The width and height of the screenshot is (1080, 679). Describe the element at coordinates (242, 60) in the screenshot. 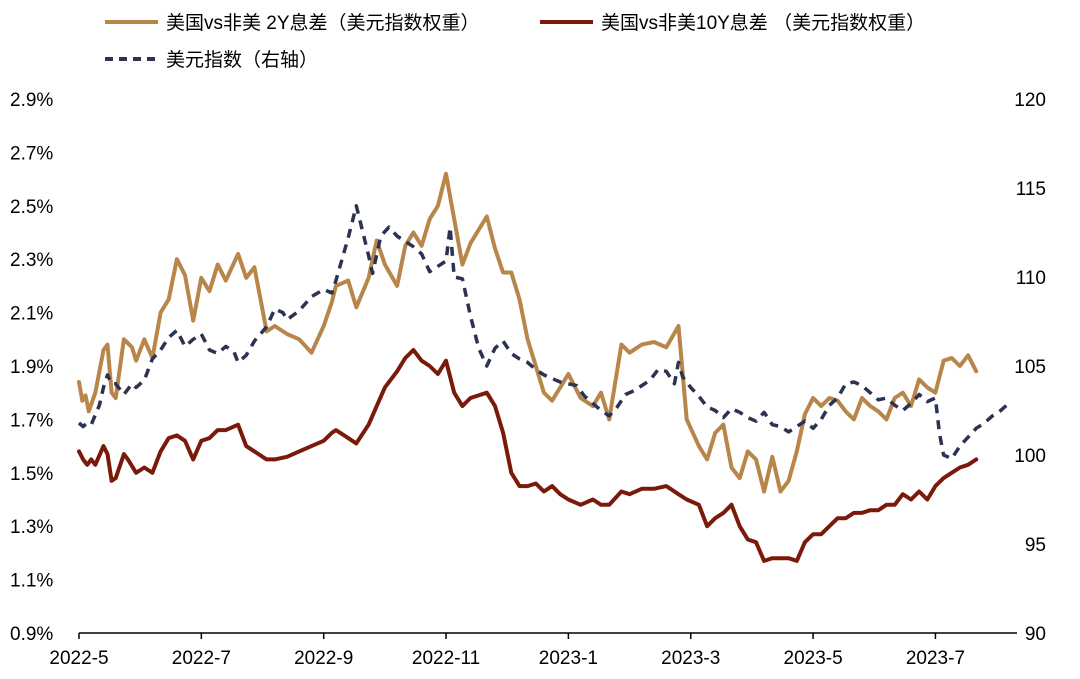

I see `legend-label-dxy: 美元指数（右轴）` at that location.